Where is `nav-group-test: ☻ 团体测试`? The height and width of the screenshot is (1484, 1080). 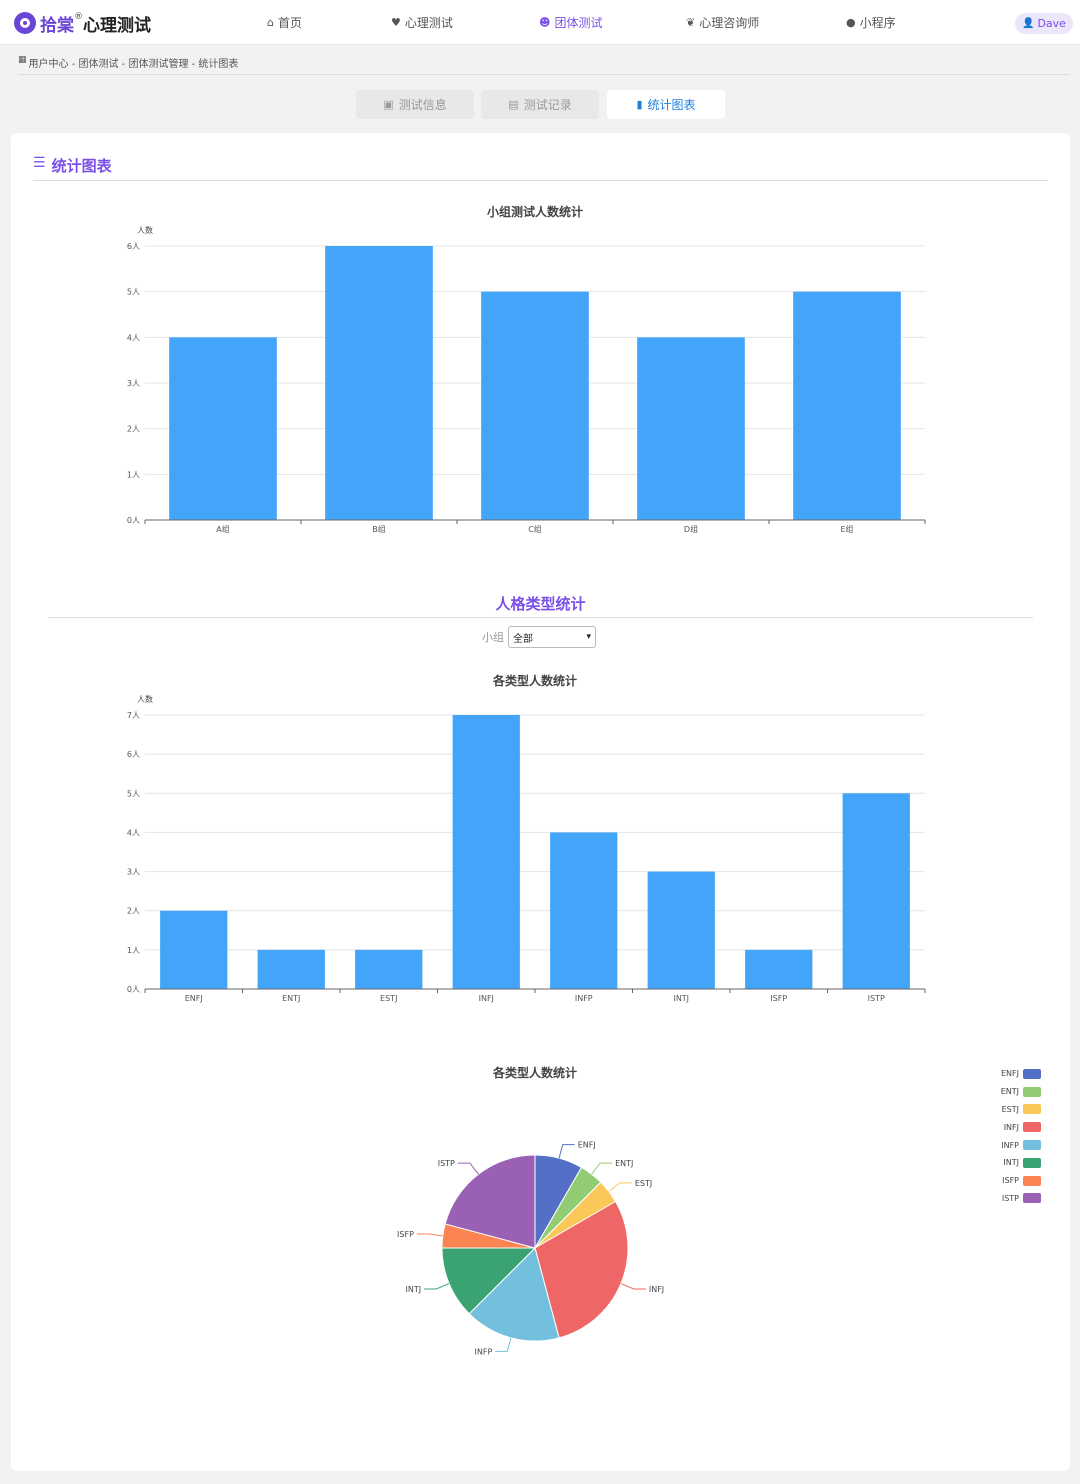
nav-group-test: ☻ 团体测试 is located at coordinates (570, 22).